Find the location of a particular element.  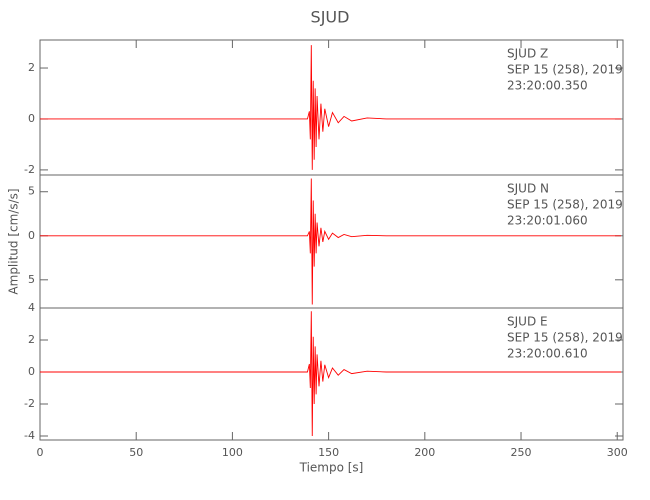

y-tick-label: 4 is located at coordinates (31, 307).